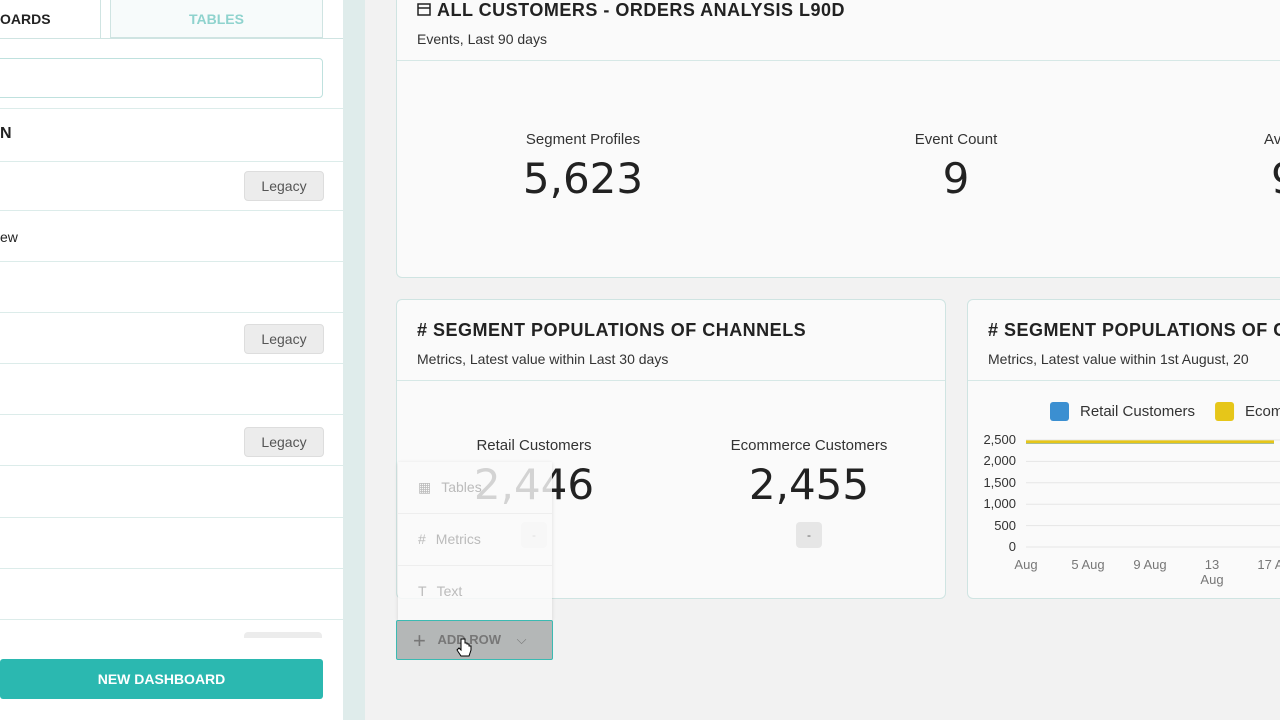 Image resolution: width=1280 pixels, height=720 pixels. I want to click on search-input, so click(161, 78).